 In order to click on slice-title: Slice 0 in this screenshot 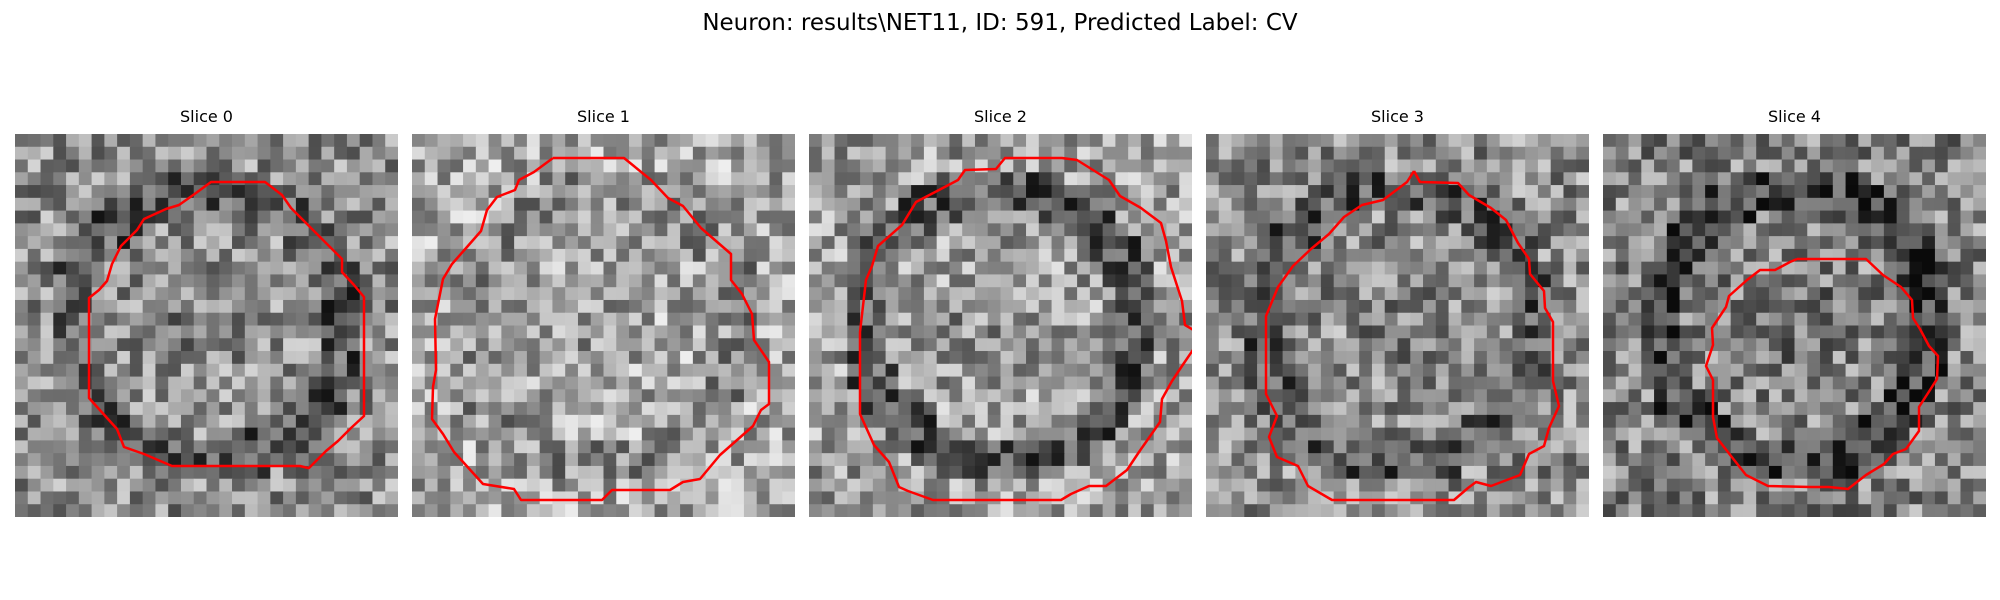, I will do `click(206, 116)`.